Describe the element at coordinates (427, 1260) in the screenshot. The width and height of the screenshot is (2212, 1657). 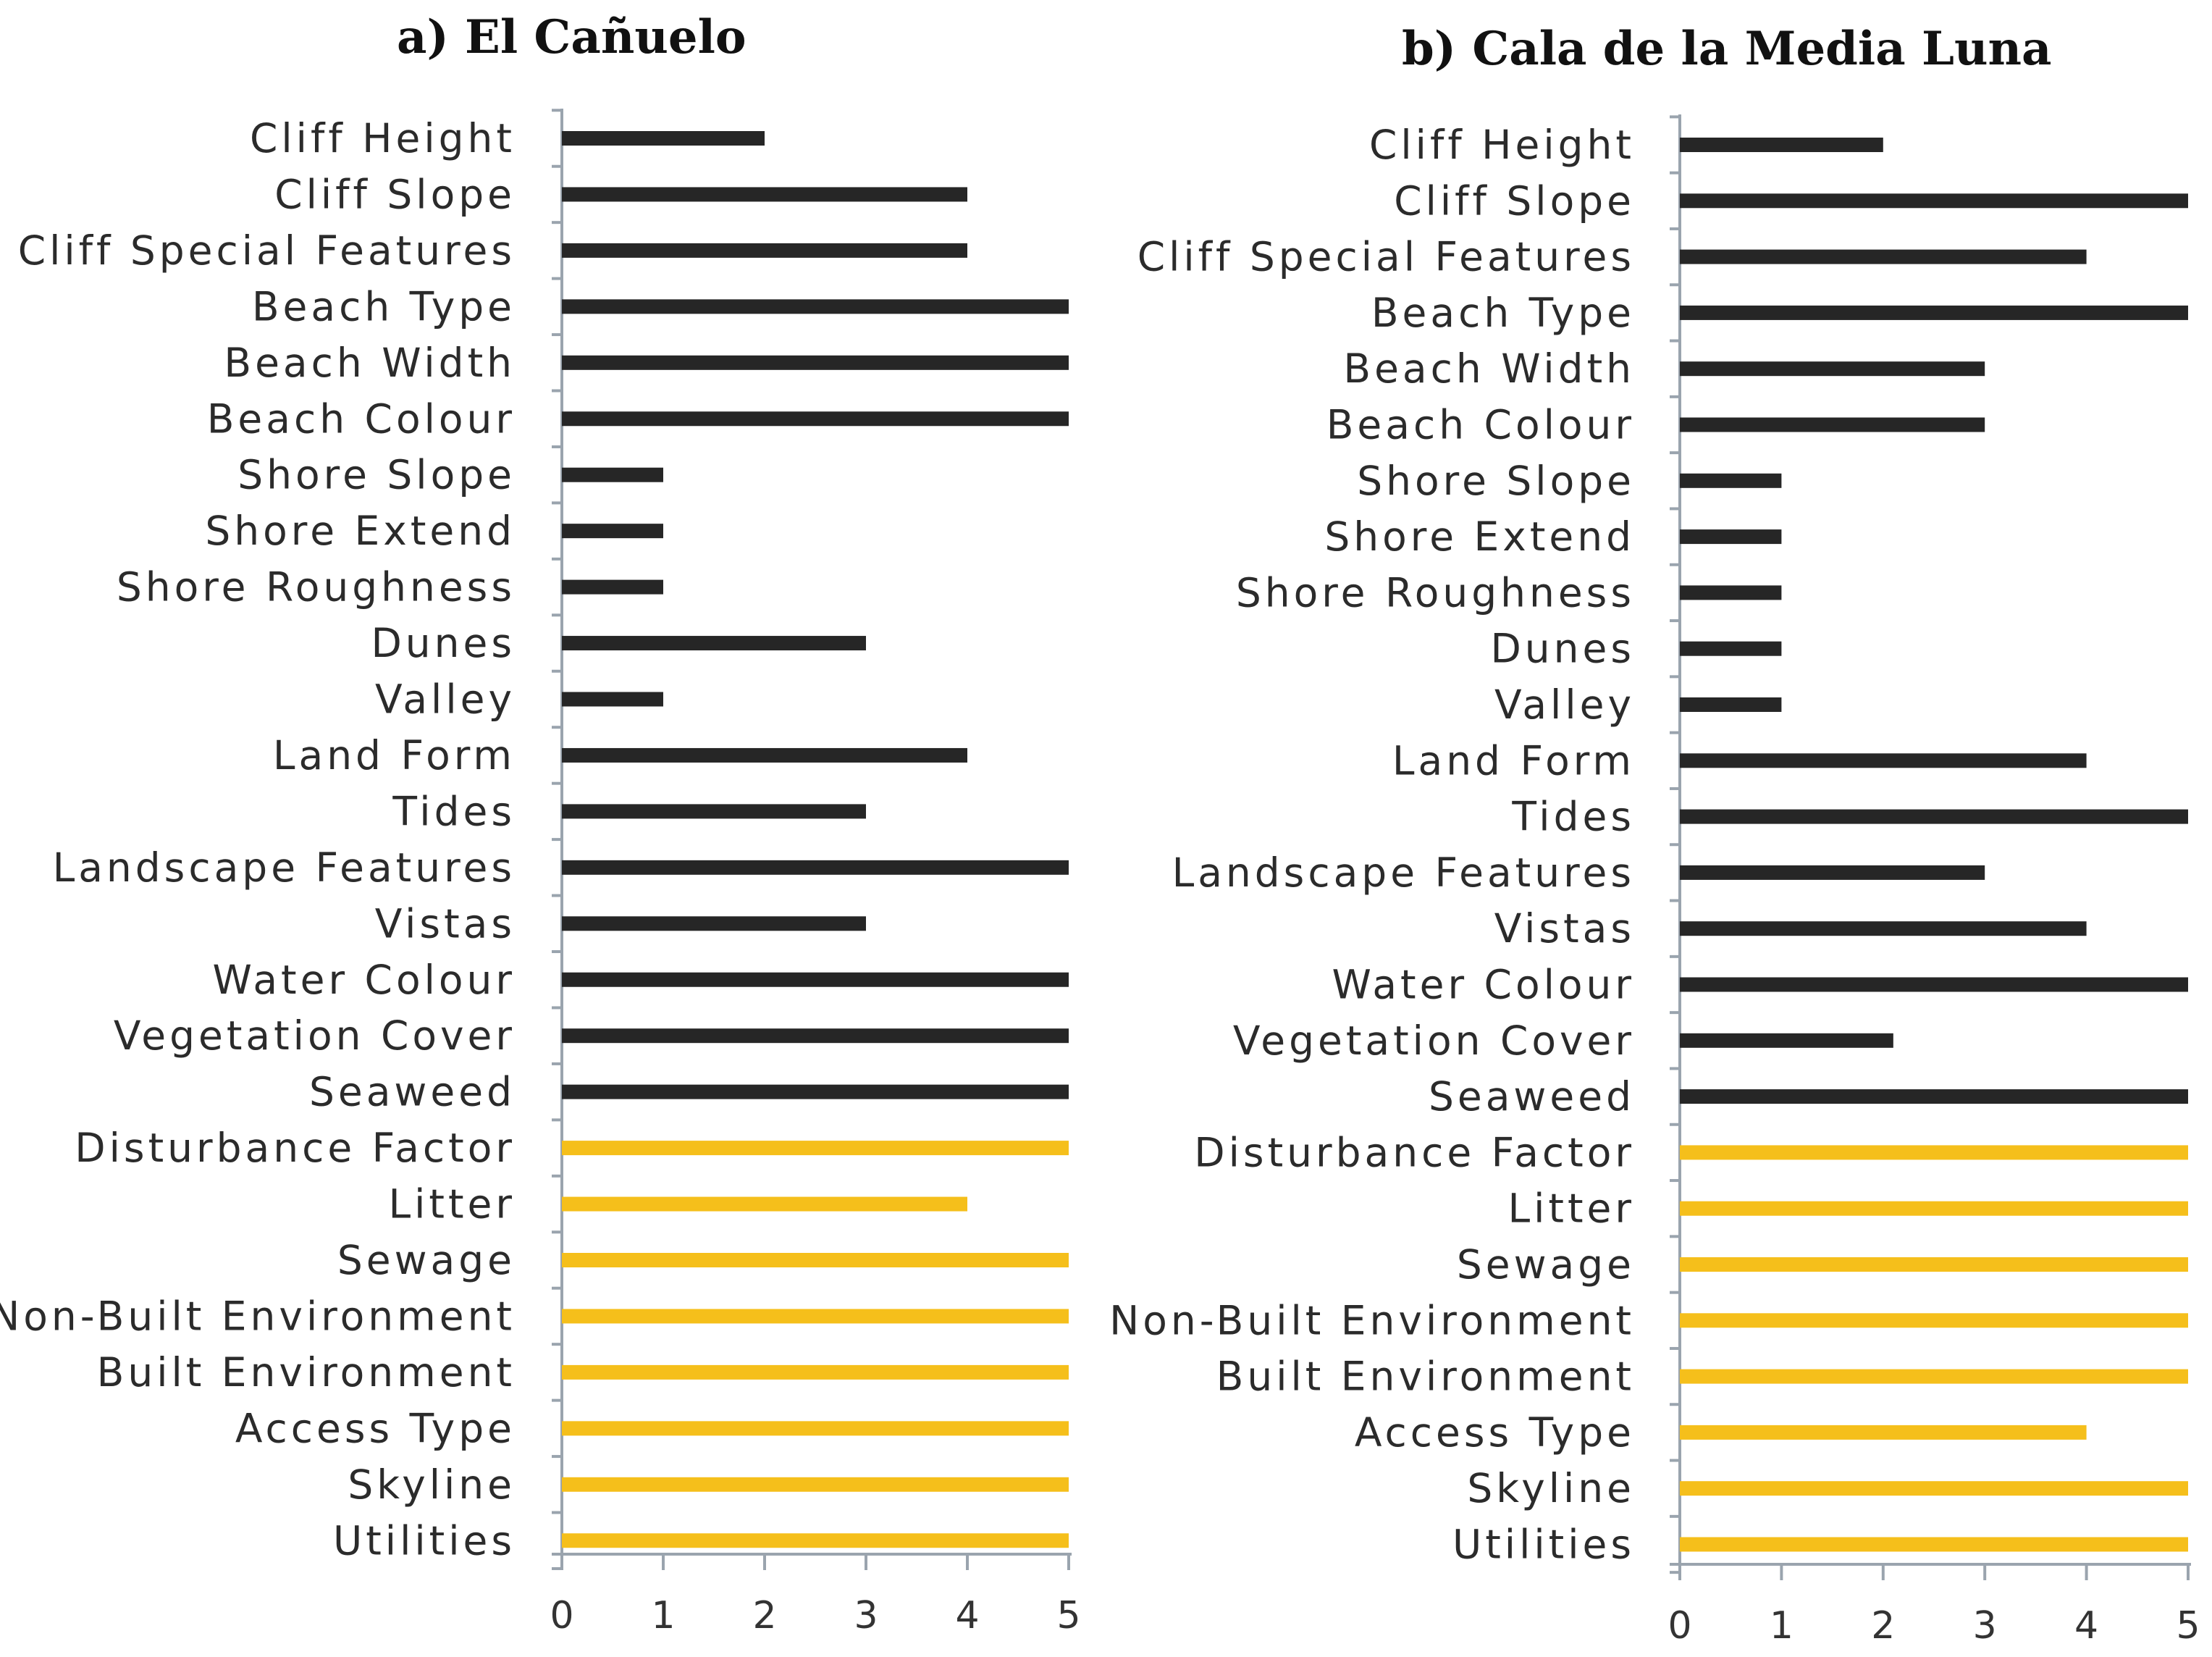
I see `chart-a-category-label: Sewage` at that location.